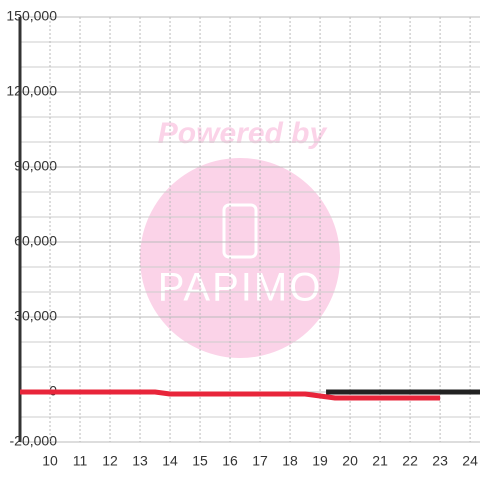  I want to click on watermark-heading: Powered by, so click(243, 133).